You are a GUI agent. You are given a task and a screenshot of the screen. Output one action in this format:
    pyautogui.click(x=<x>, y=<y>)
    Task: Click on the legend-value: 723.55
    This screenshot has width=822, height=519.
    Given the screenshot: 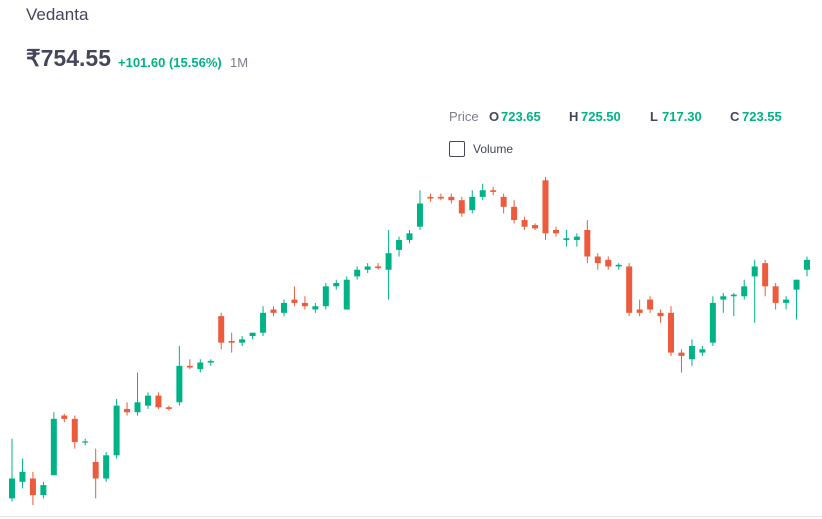 What is the action you would take?
    pyautogui.click(x=762, y=116)
    